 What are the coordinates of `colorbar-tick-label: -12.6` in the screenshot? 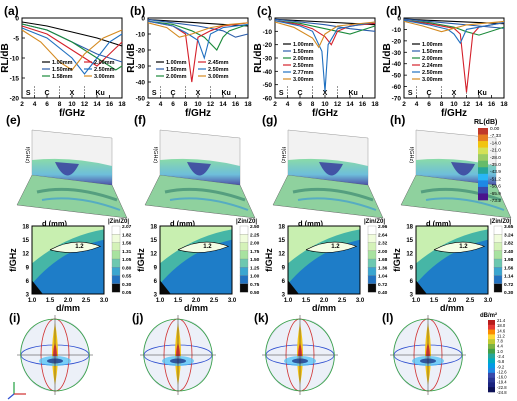 It's located at (502, 371).